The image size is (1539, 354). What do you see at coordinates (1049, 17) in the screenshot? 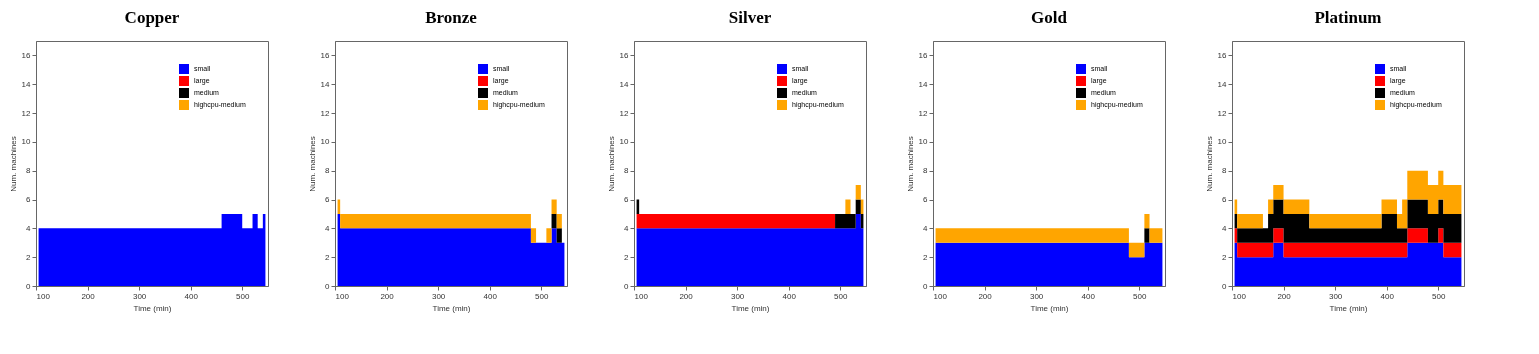
I see `chart-title: Gold` at bounding box center [1049, 17].